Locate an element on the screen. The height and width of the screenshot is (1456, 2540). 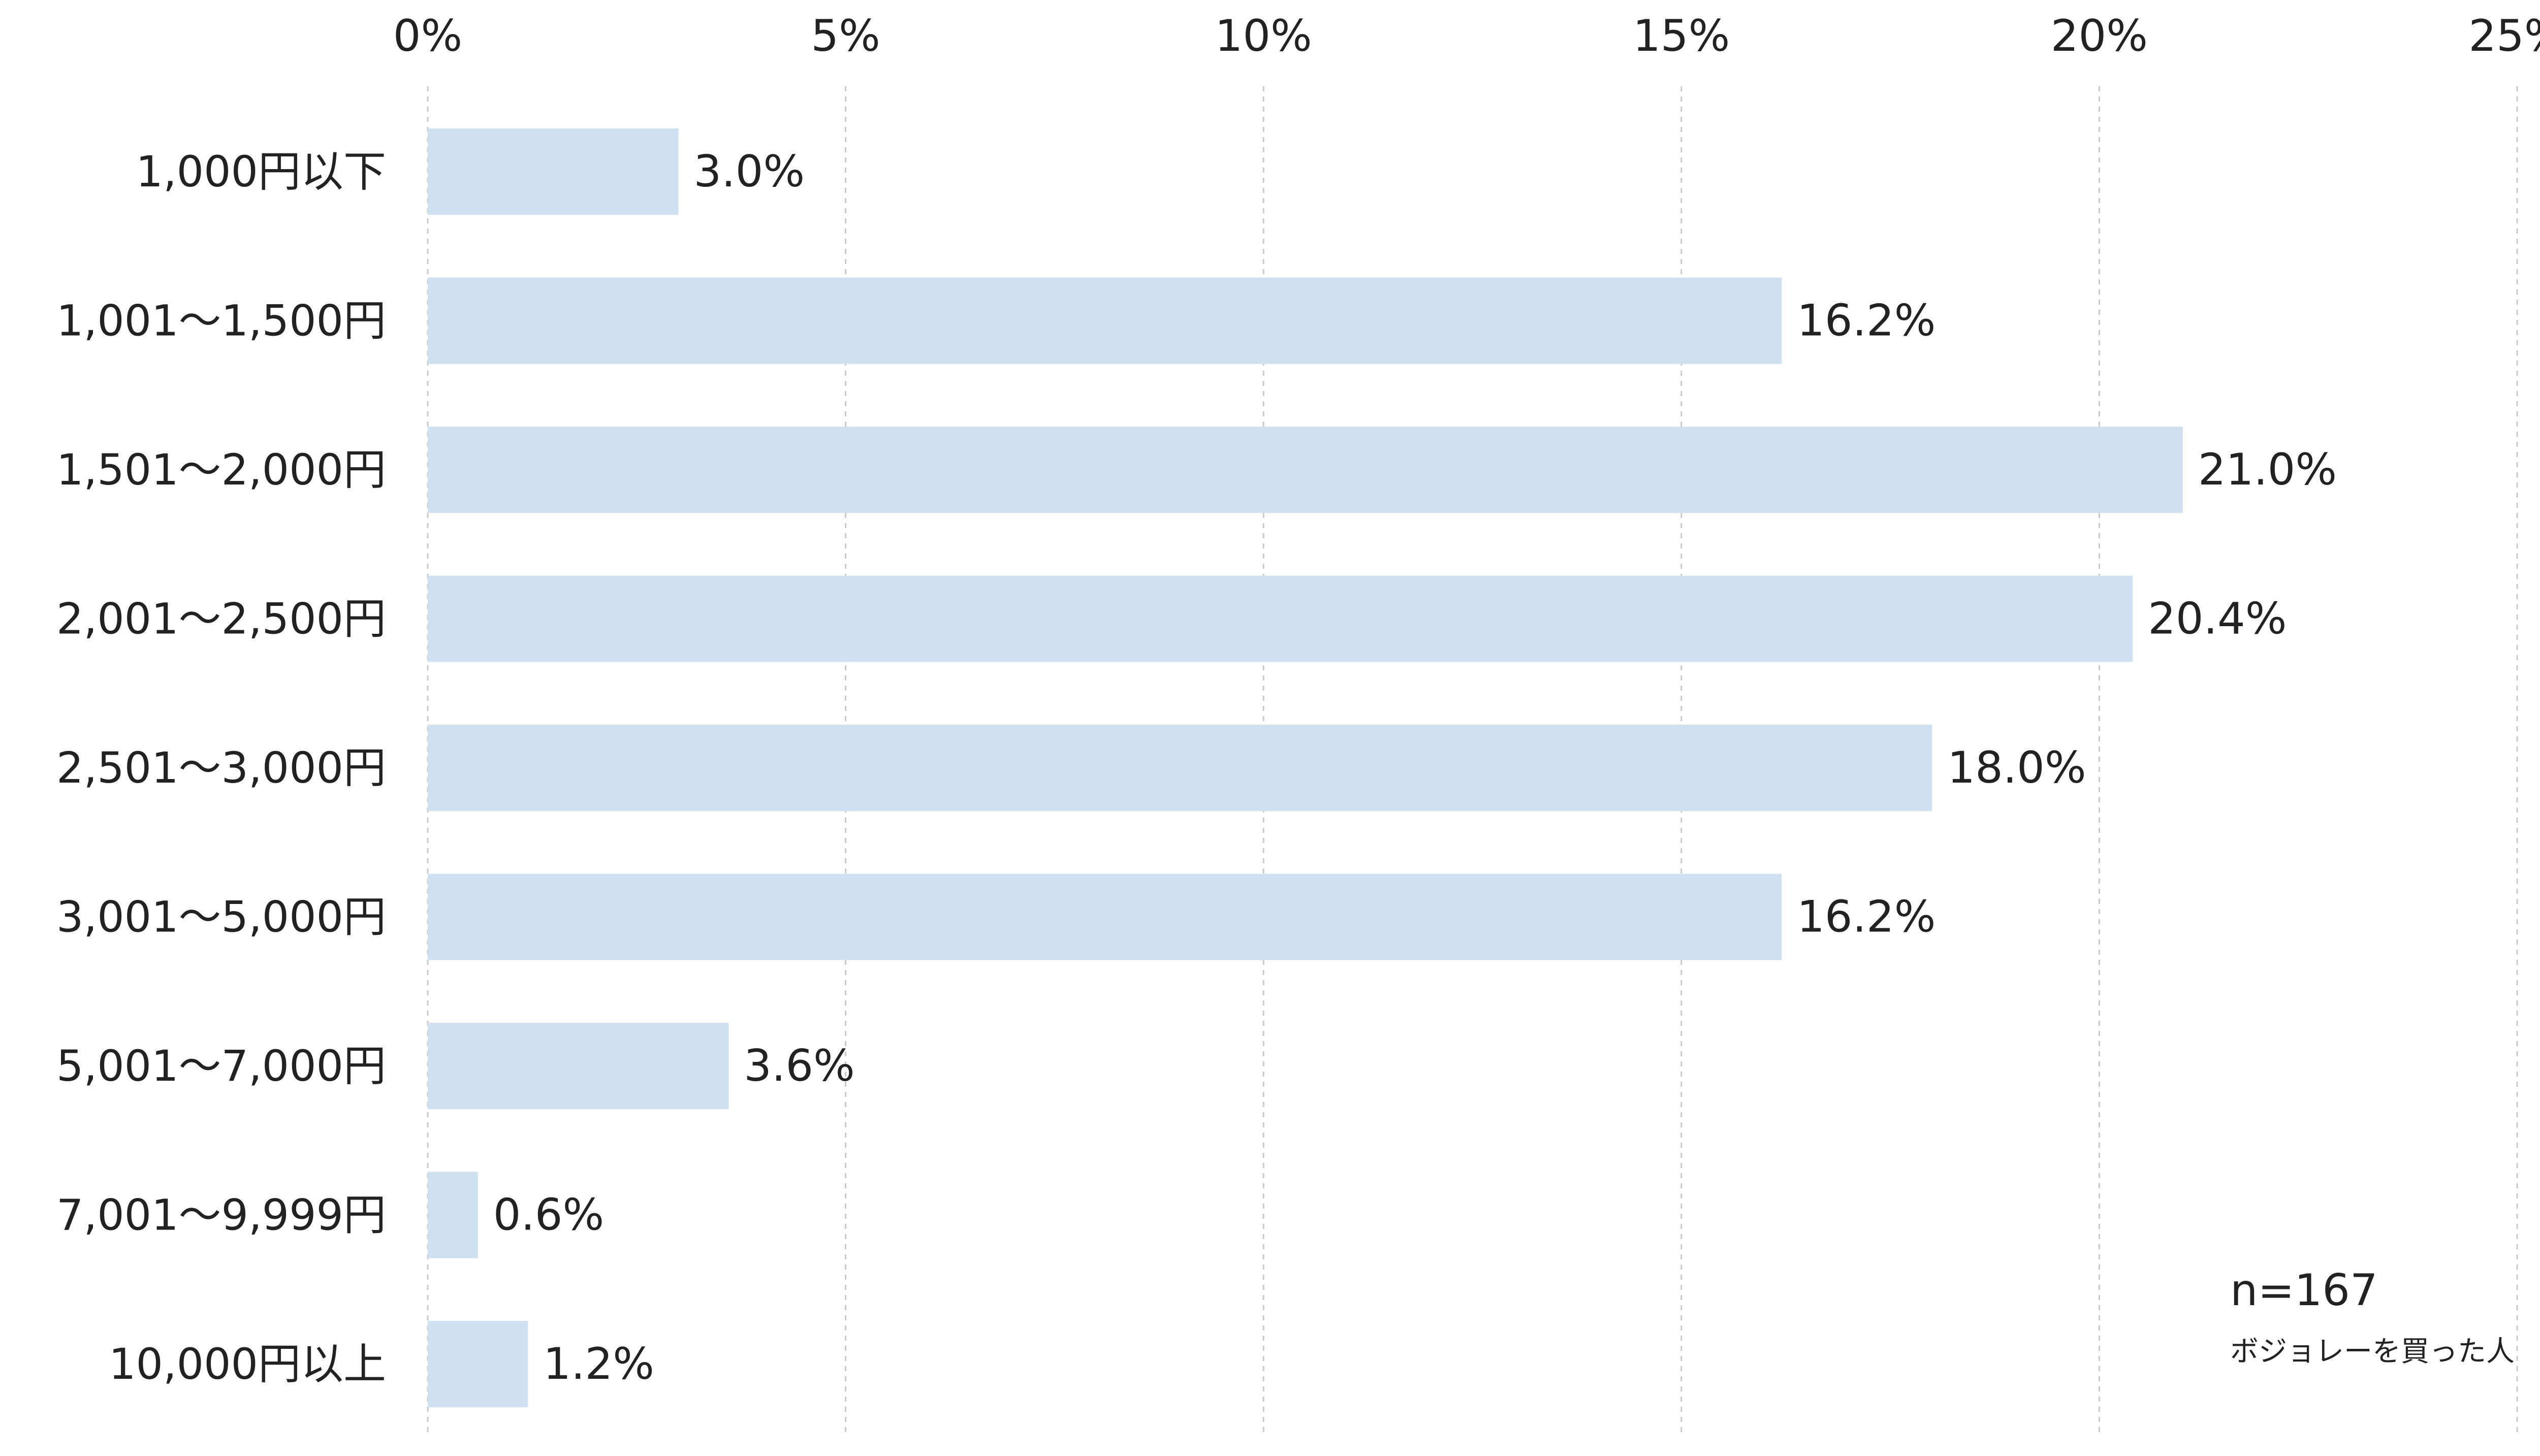
sample-size-label: n=167 is located at coordinates (2304, 1290).